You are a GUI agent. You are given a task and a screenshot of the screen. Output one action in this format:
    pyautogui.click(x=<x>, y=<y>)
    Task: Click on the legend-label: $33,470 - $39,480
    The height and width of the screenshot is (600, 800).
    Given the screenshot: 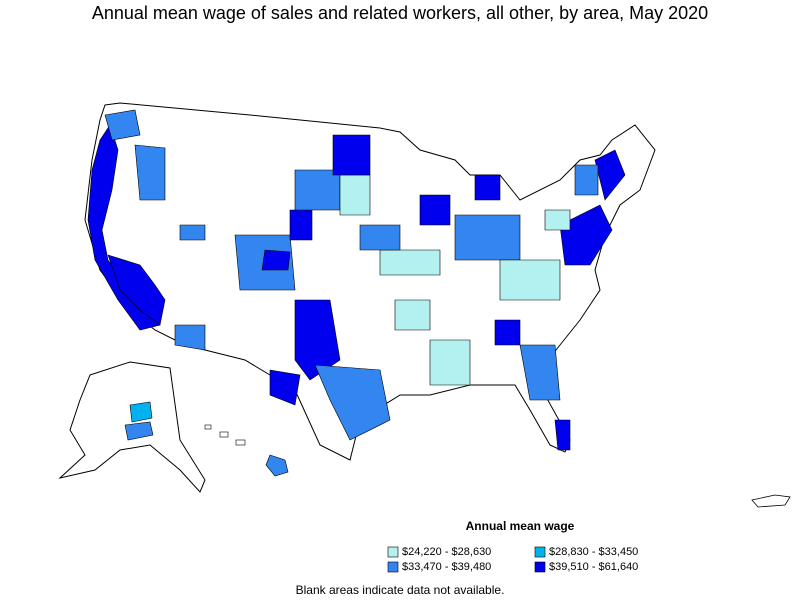 What is the action you would take?
    pyautogui.click(x=446, y=567)
    